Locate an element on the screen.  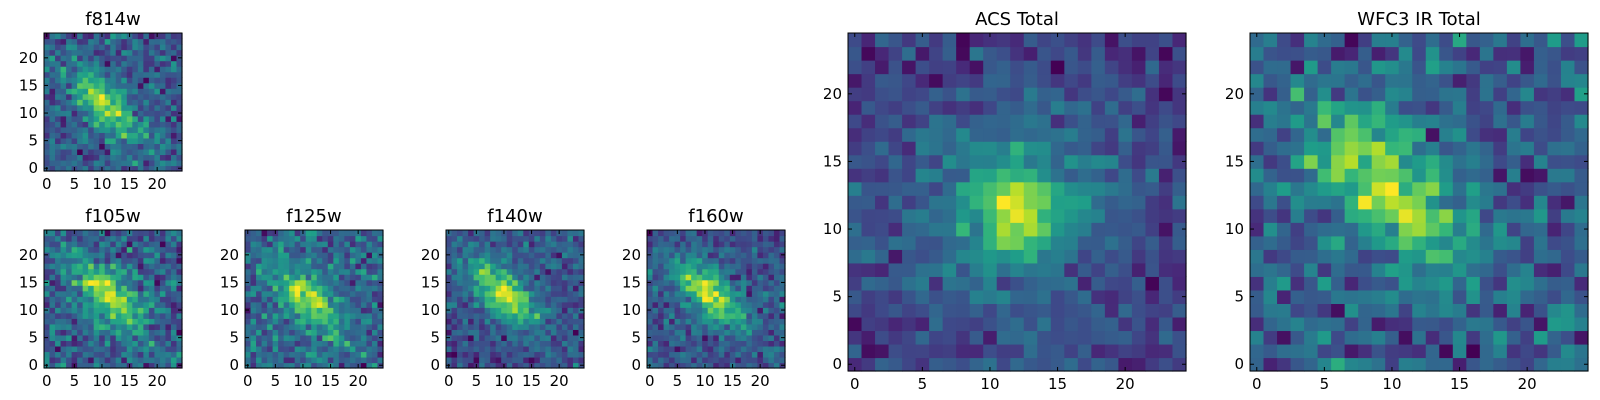
x-tick-label: 10 is located at coordinates (101, 381).